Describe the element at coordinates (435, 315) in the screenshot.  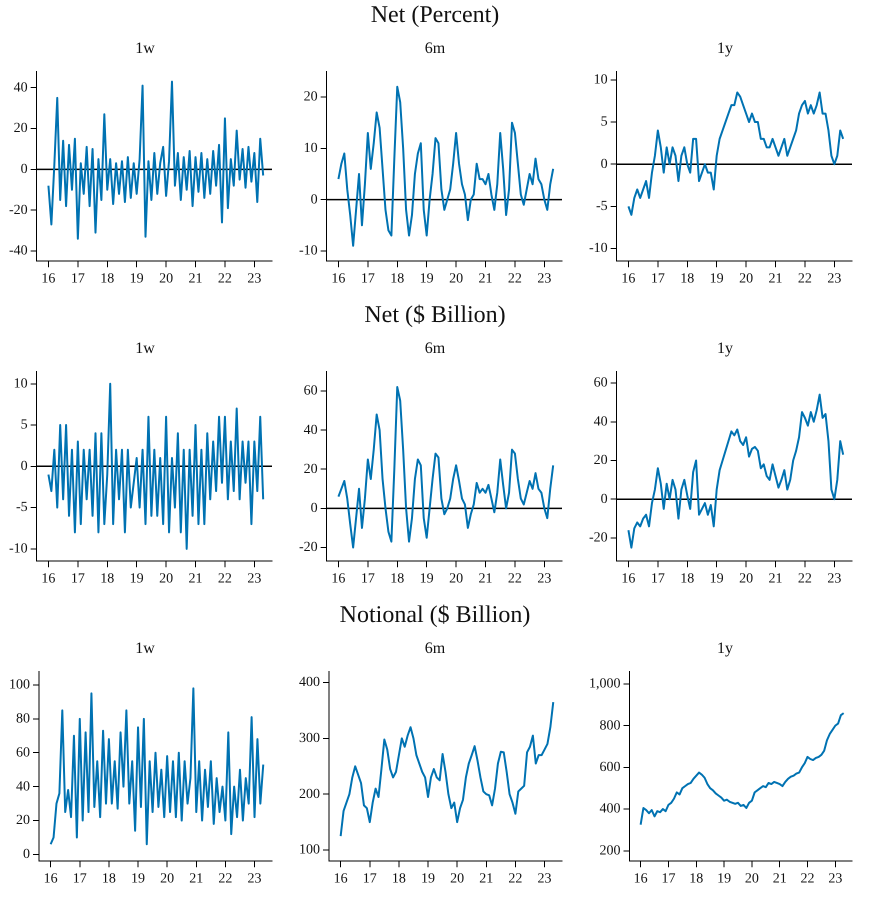
I see `chart-title: Net ($ Billion)` at that location.